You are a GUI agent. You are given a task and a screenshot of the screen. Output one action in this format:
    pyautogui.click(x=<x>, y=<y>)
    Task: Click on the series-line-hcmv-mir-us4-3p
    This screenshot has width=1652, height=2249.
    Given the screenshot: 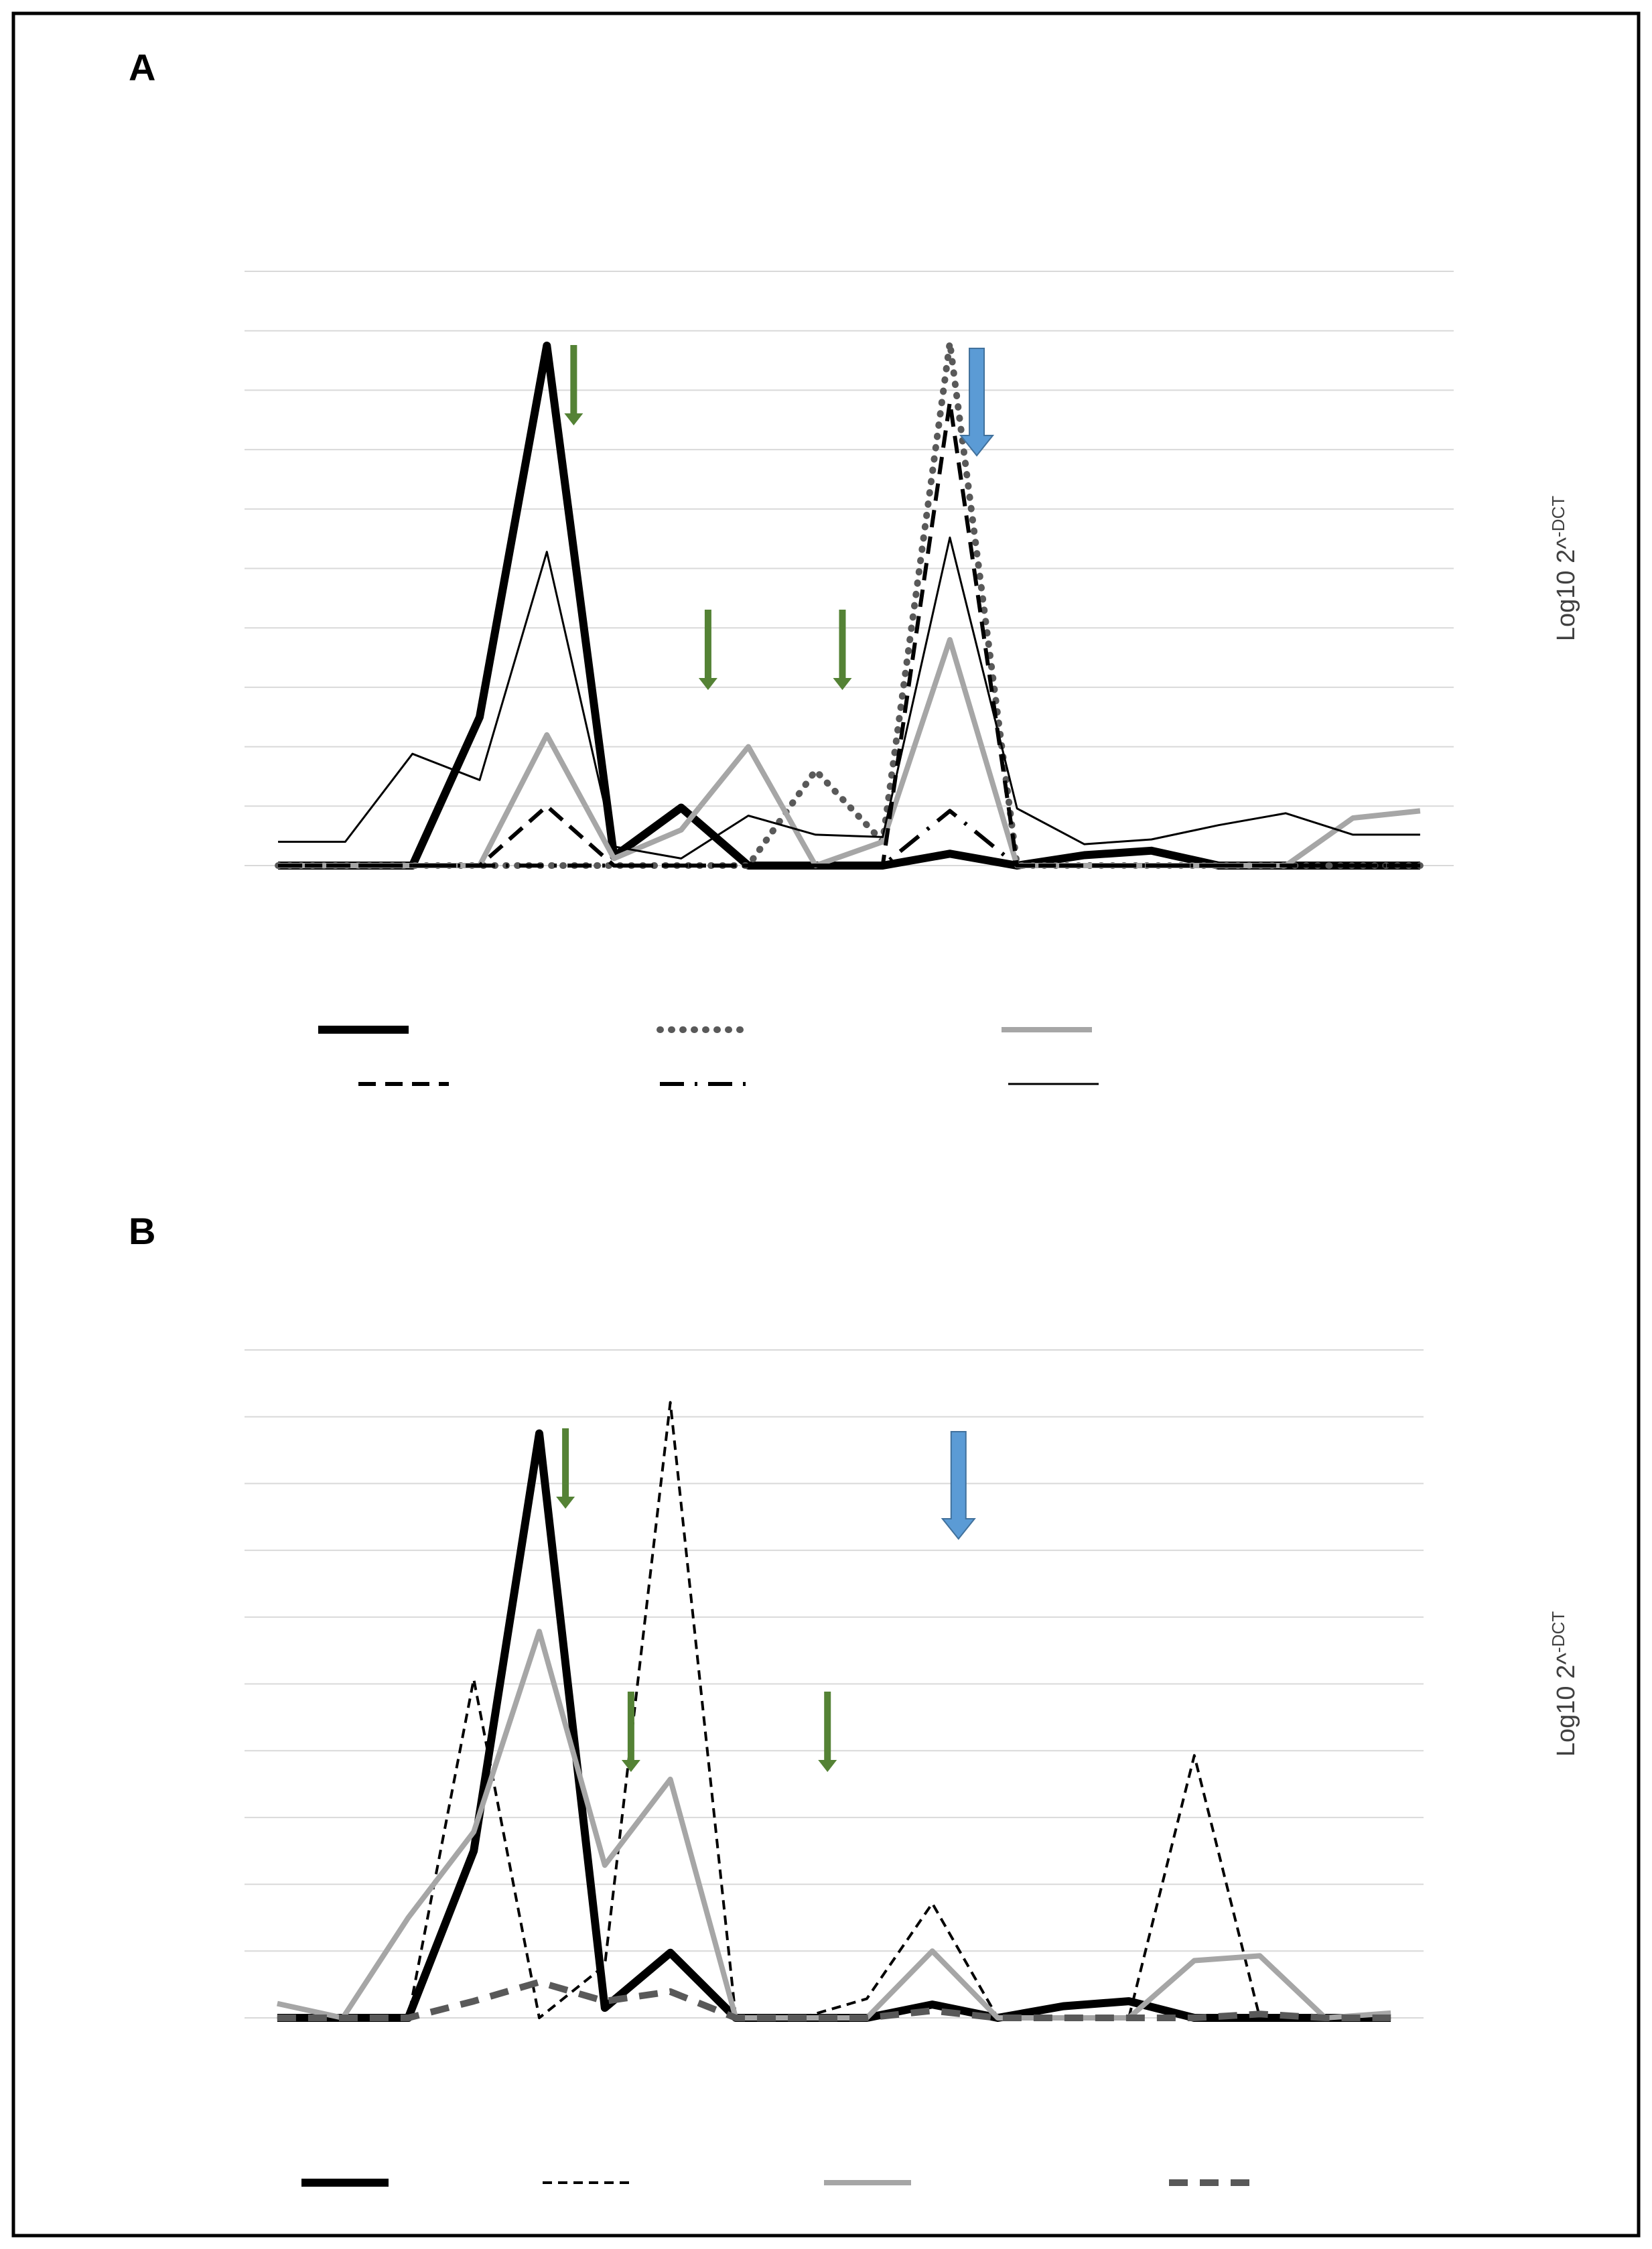 What is the action you would take?
    pyautogui.click(x=849, y=634)
    